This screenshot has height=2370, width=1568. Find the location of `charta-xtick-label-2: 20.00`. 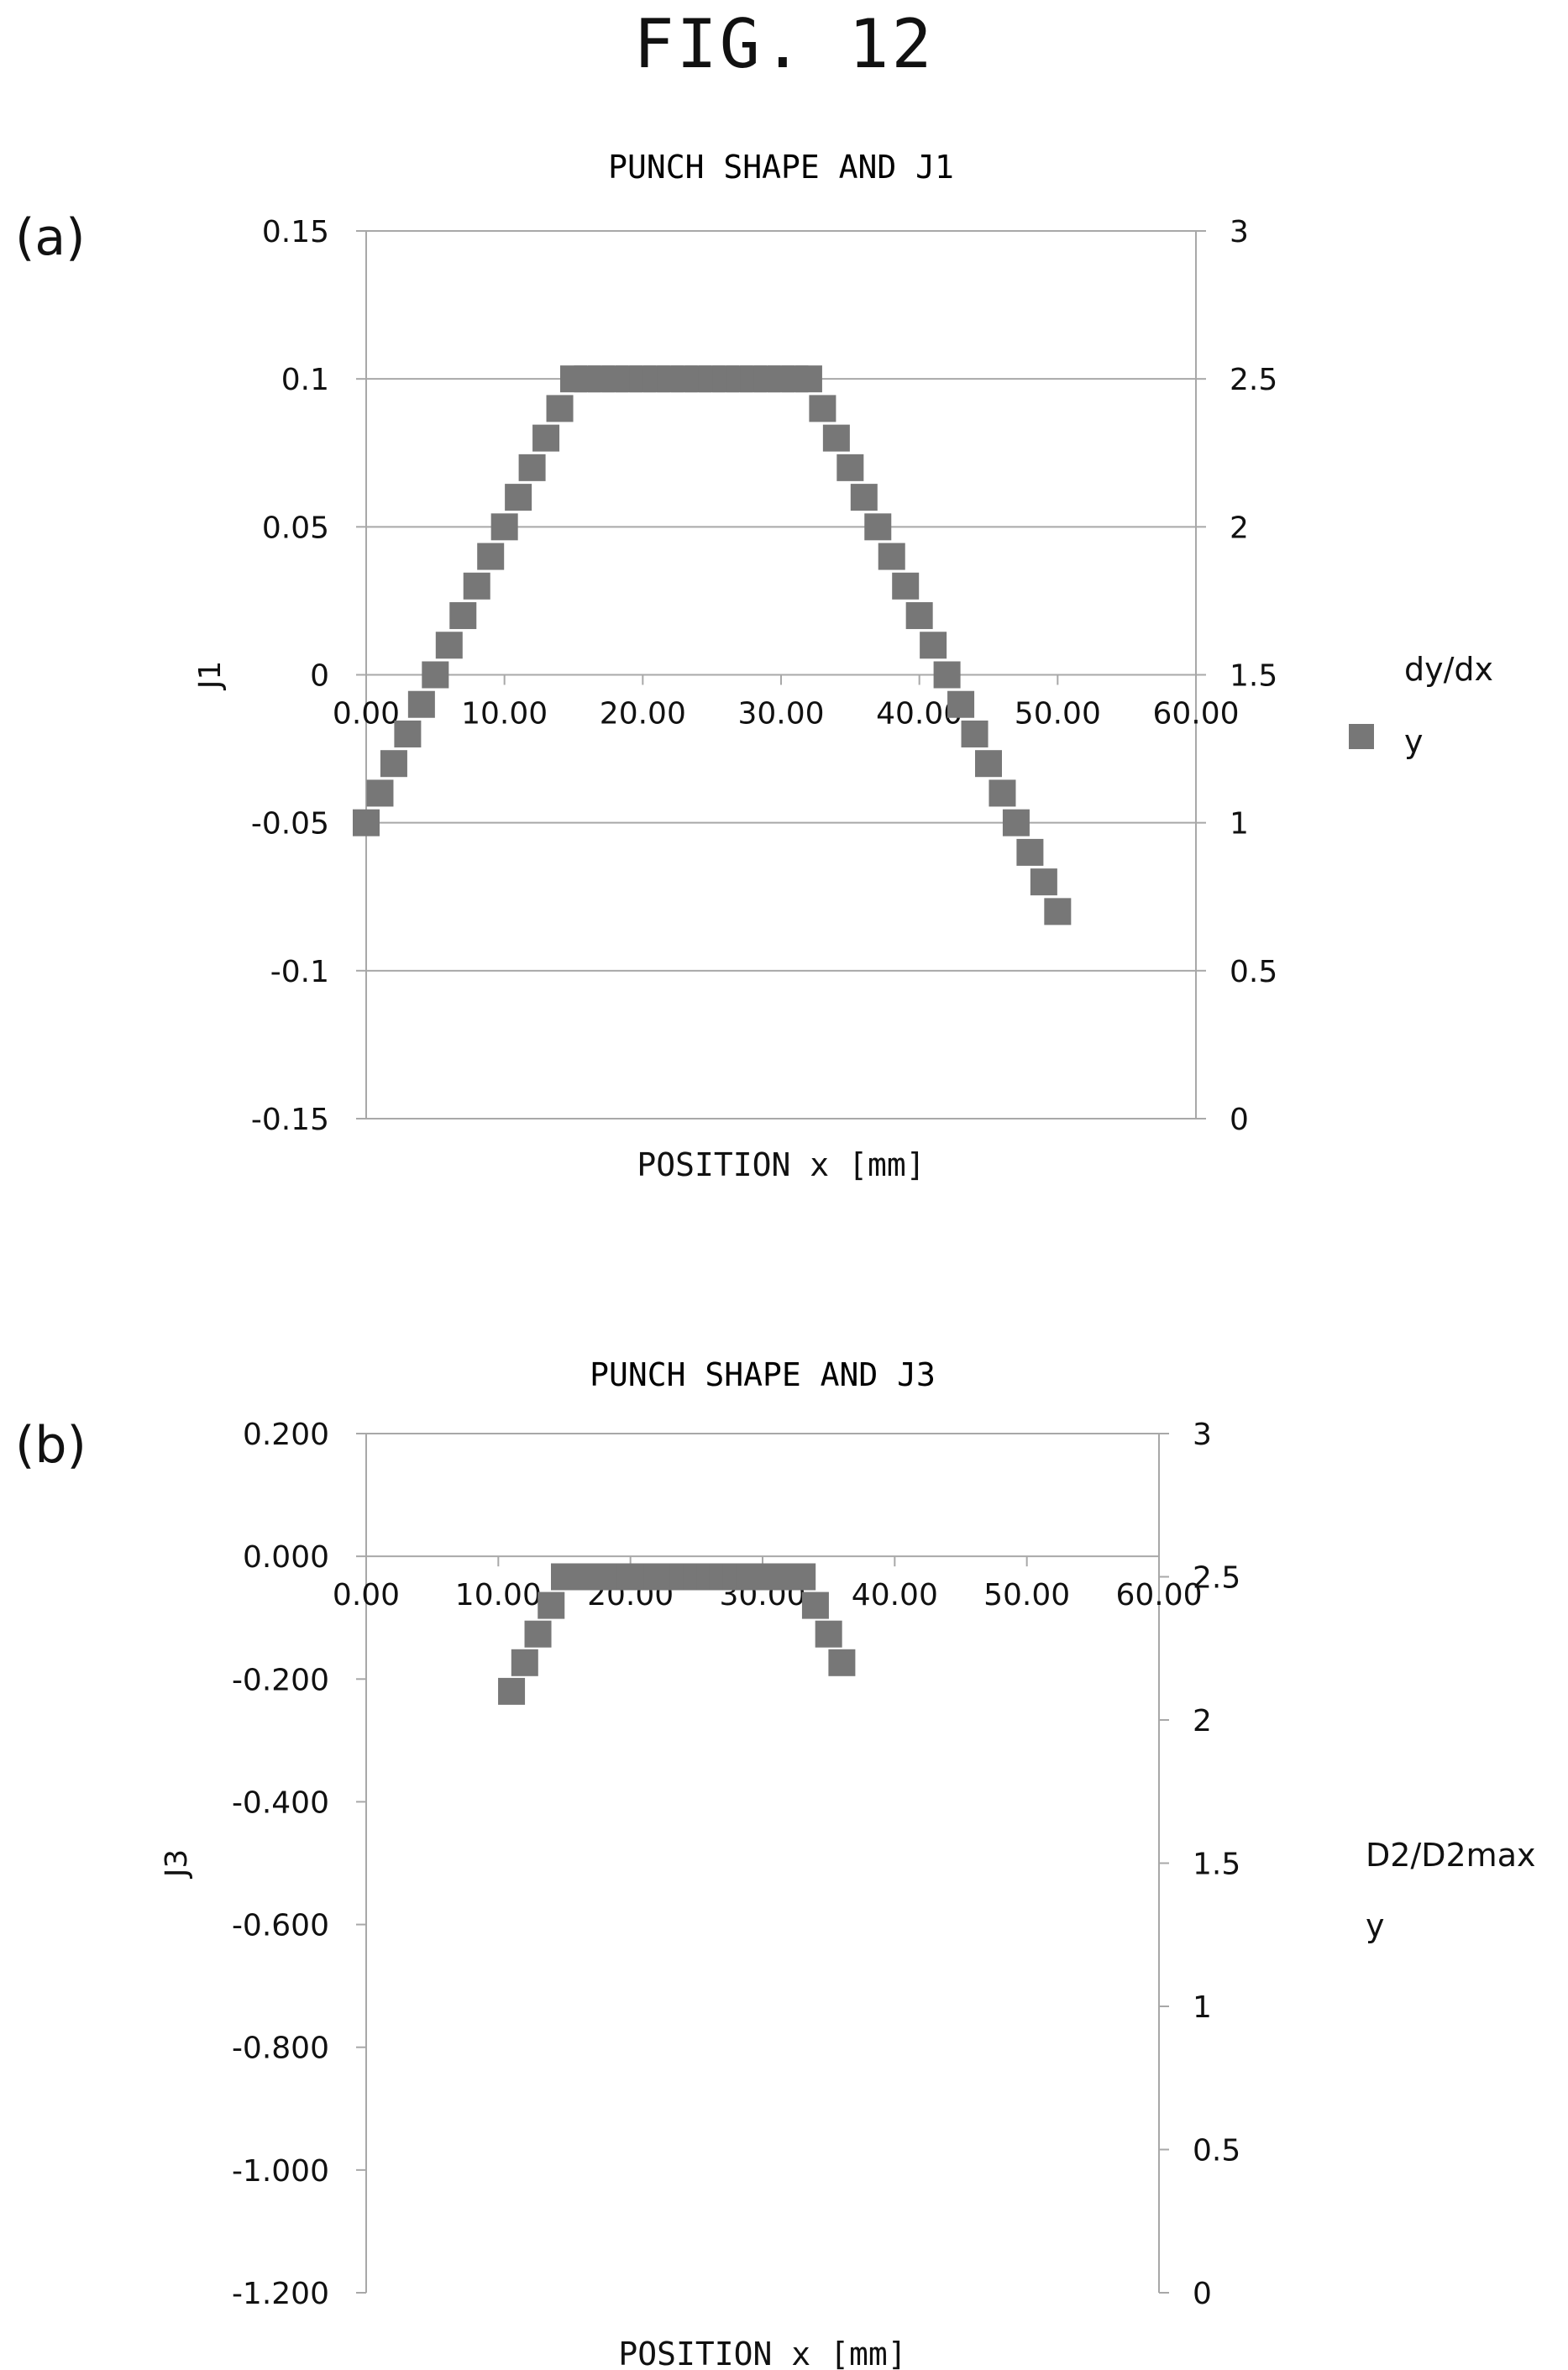

charta-xtick-label-2: 20.00 is located at coordinates (643, 714).